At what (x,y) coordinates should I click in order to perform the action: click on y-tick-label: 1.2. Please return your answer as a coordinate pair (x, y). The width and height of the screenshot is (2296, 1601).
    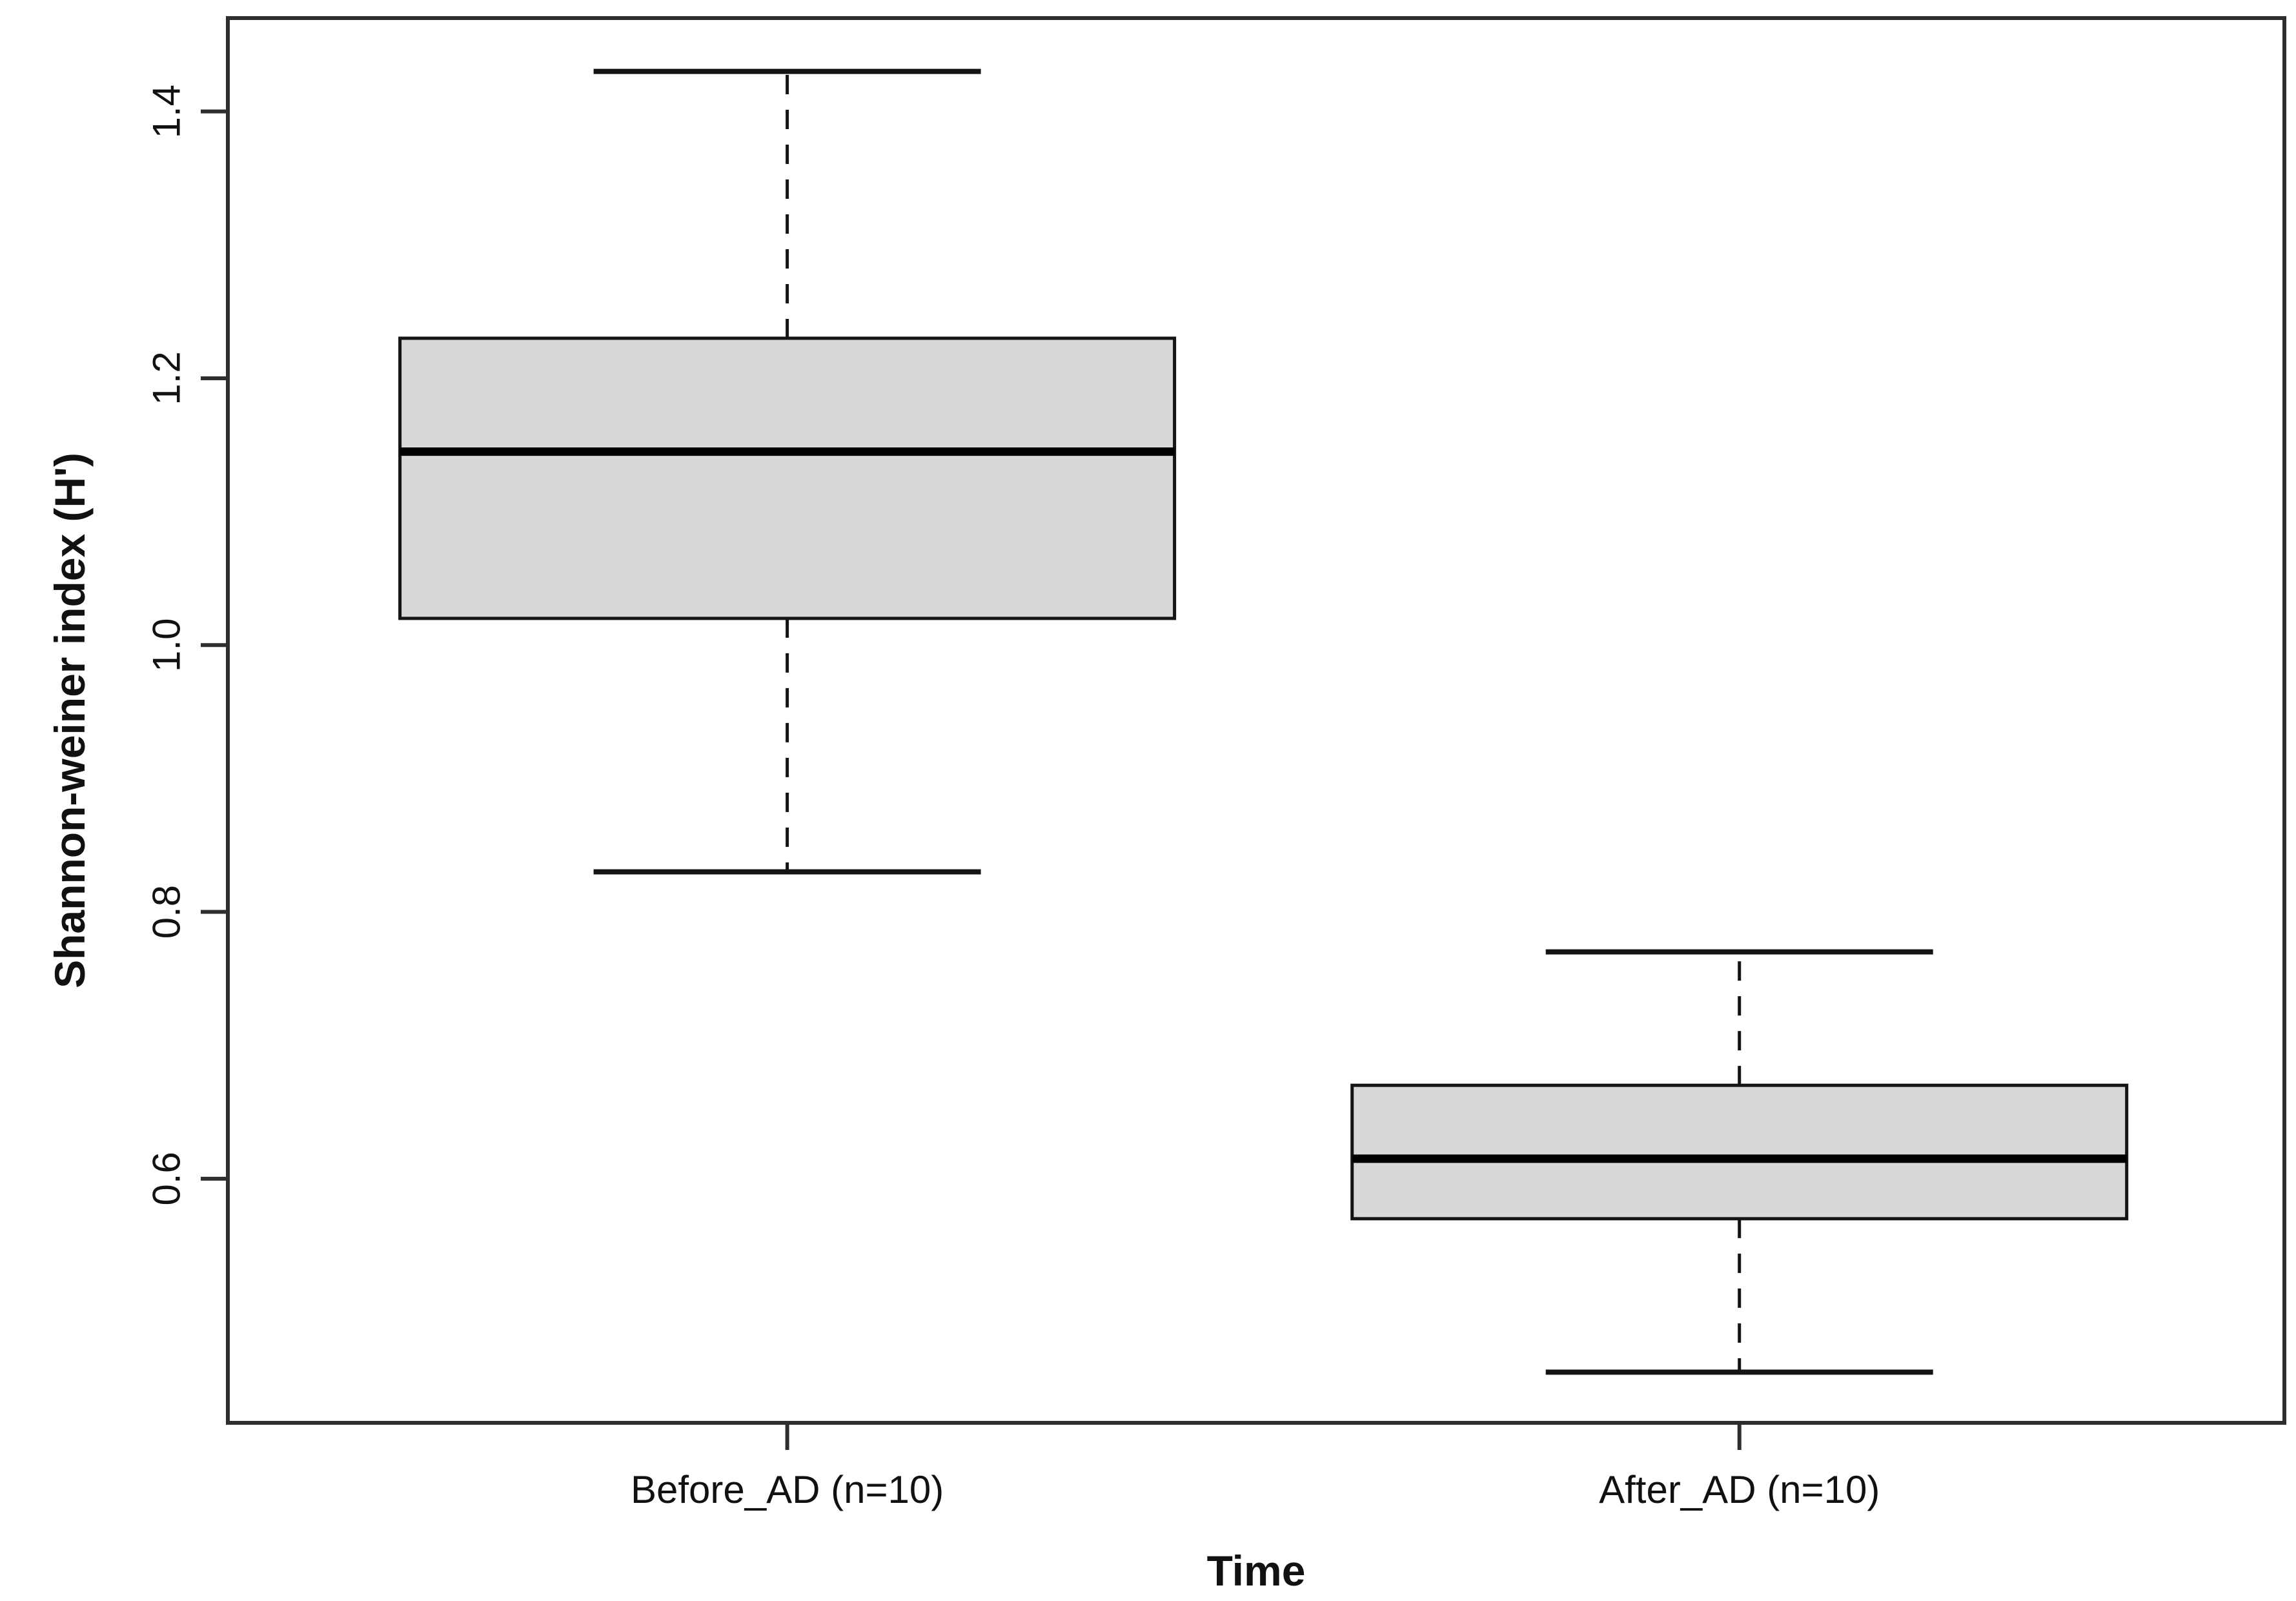
    Looking at the image, I should click on (166, 378).